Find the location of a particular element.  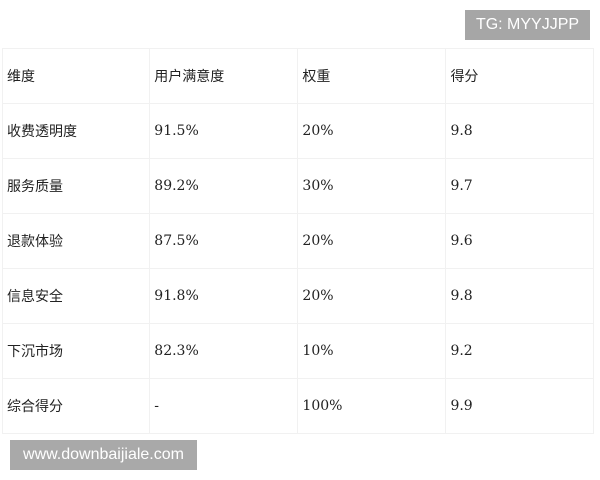

header-cell: 用户满意度 is located at coordinates (224, 76).